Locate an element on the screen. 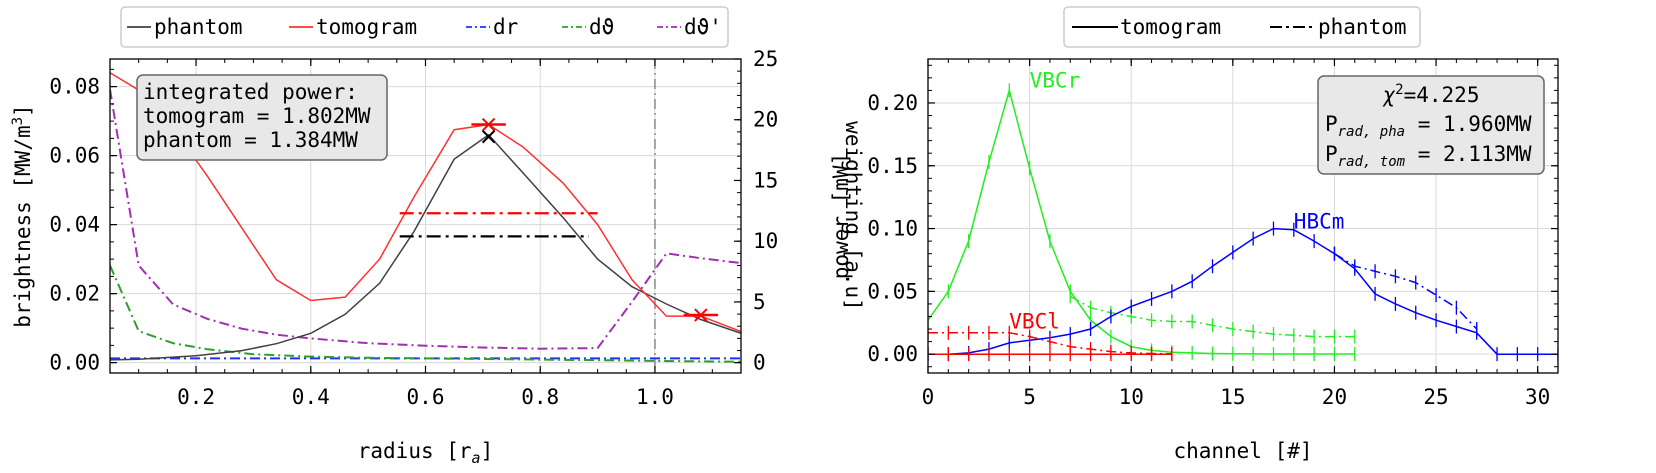  x-tick-label: 0.6 is located at coordinates (426, 397).